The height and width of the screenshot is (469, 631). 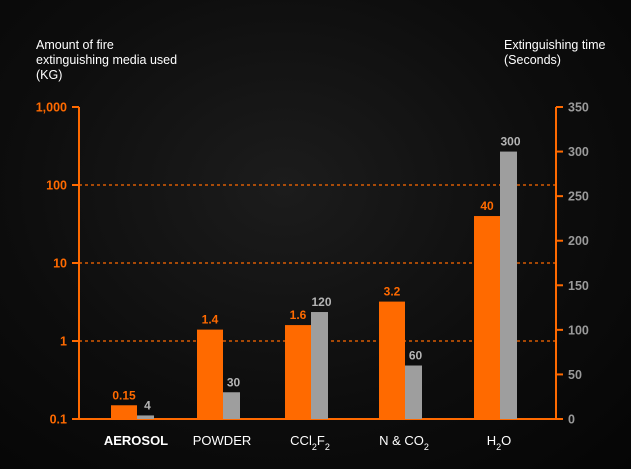 What do you see at coordinates (571, 420) in the screenshot?
I see `right-tick-label: 0` at bounding box center [571, 420].